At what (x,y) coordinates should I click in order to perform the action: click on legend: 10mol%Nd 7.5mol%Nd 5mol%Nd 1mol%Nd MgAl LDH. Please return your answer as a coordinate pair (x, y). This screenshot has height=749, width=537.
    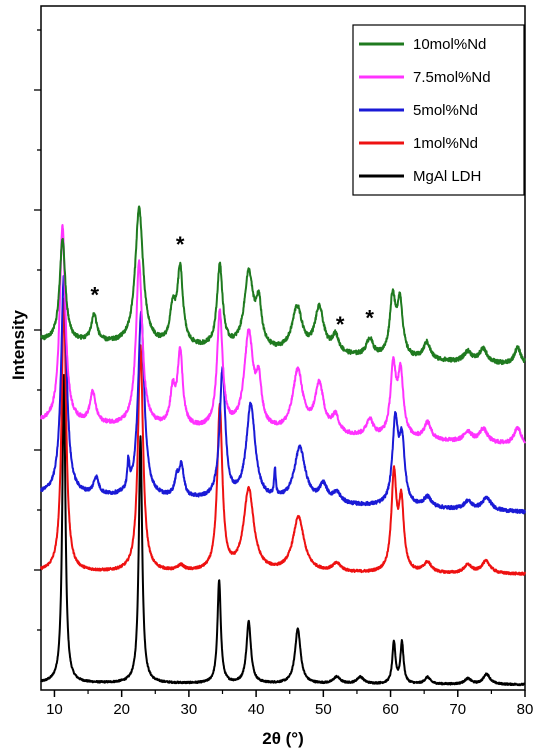
    Looking at the image, I should click on (438, 110).